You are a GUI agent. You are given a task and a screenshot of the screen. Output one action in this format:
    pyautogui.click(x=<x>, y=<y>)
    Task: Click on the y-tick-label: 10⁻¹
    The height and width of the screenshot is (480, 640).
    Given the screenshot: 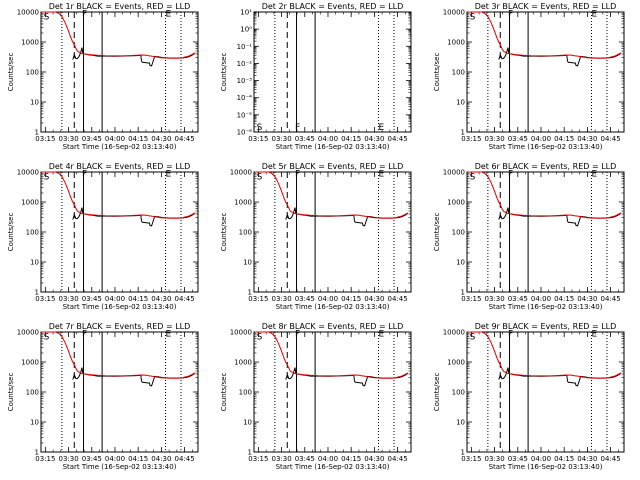 What is the action you would take?
    pyautogui.click(x=245, y=47)
    